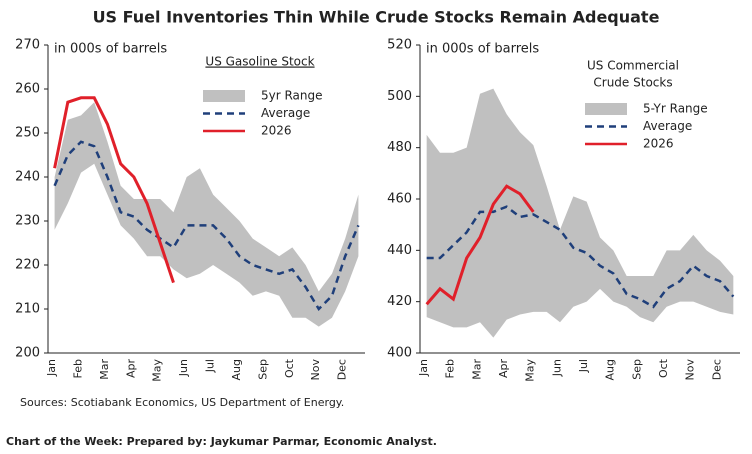 The image size is (752, 454). I want to click on legend-label: 5yr Range, so click(292, 96).